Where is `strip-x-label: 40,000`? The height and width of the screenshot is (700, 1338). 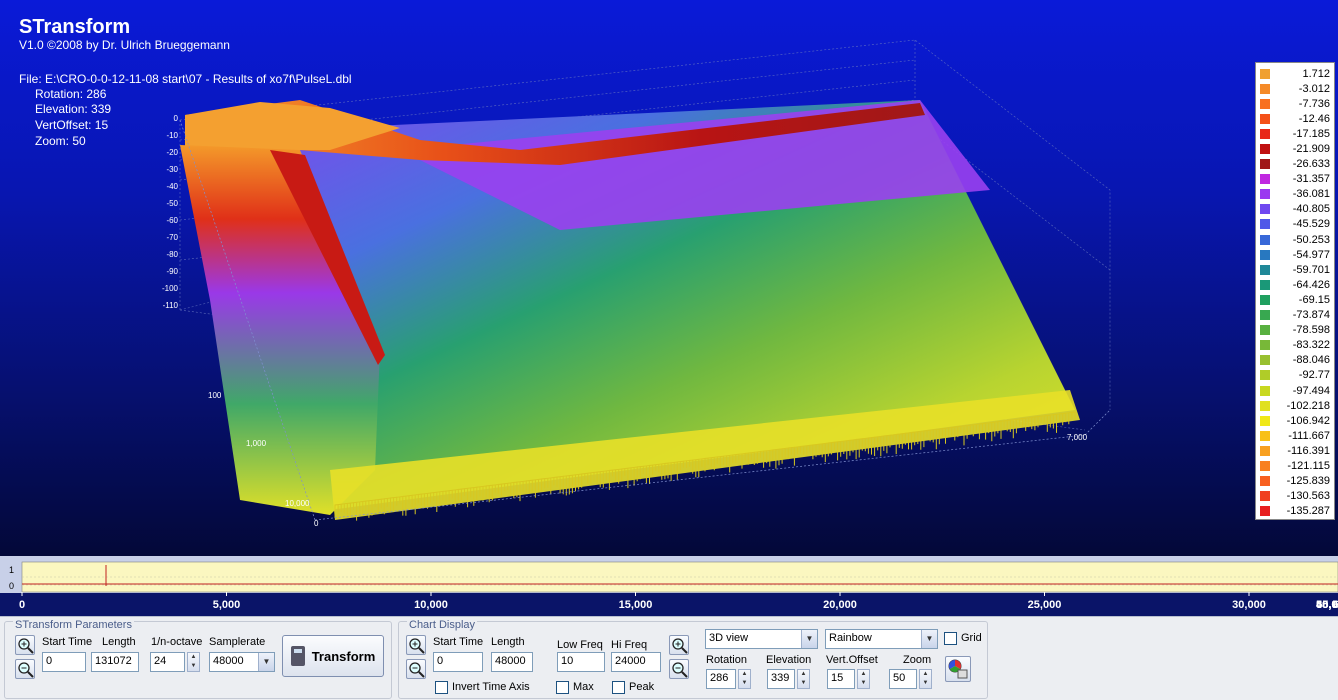
strip-x-label: 40,000 is located at coordinates (1327, 605).